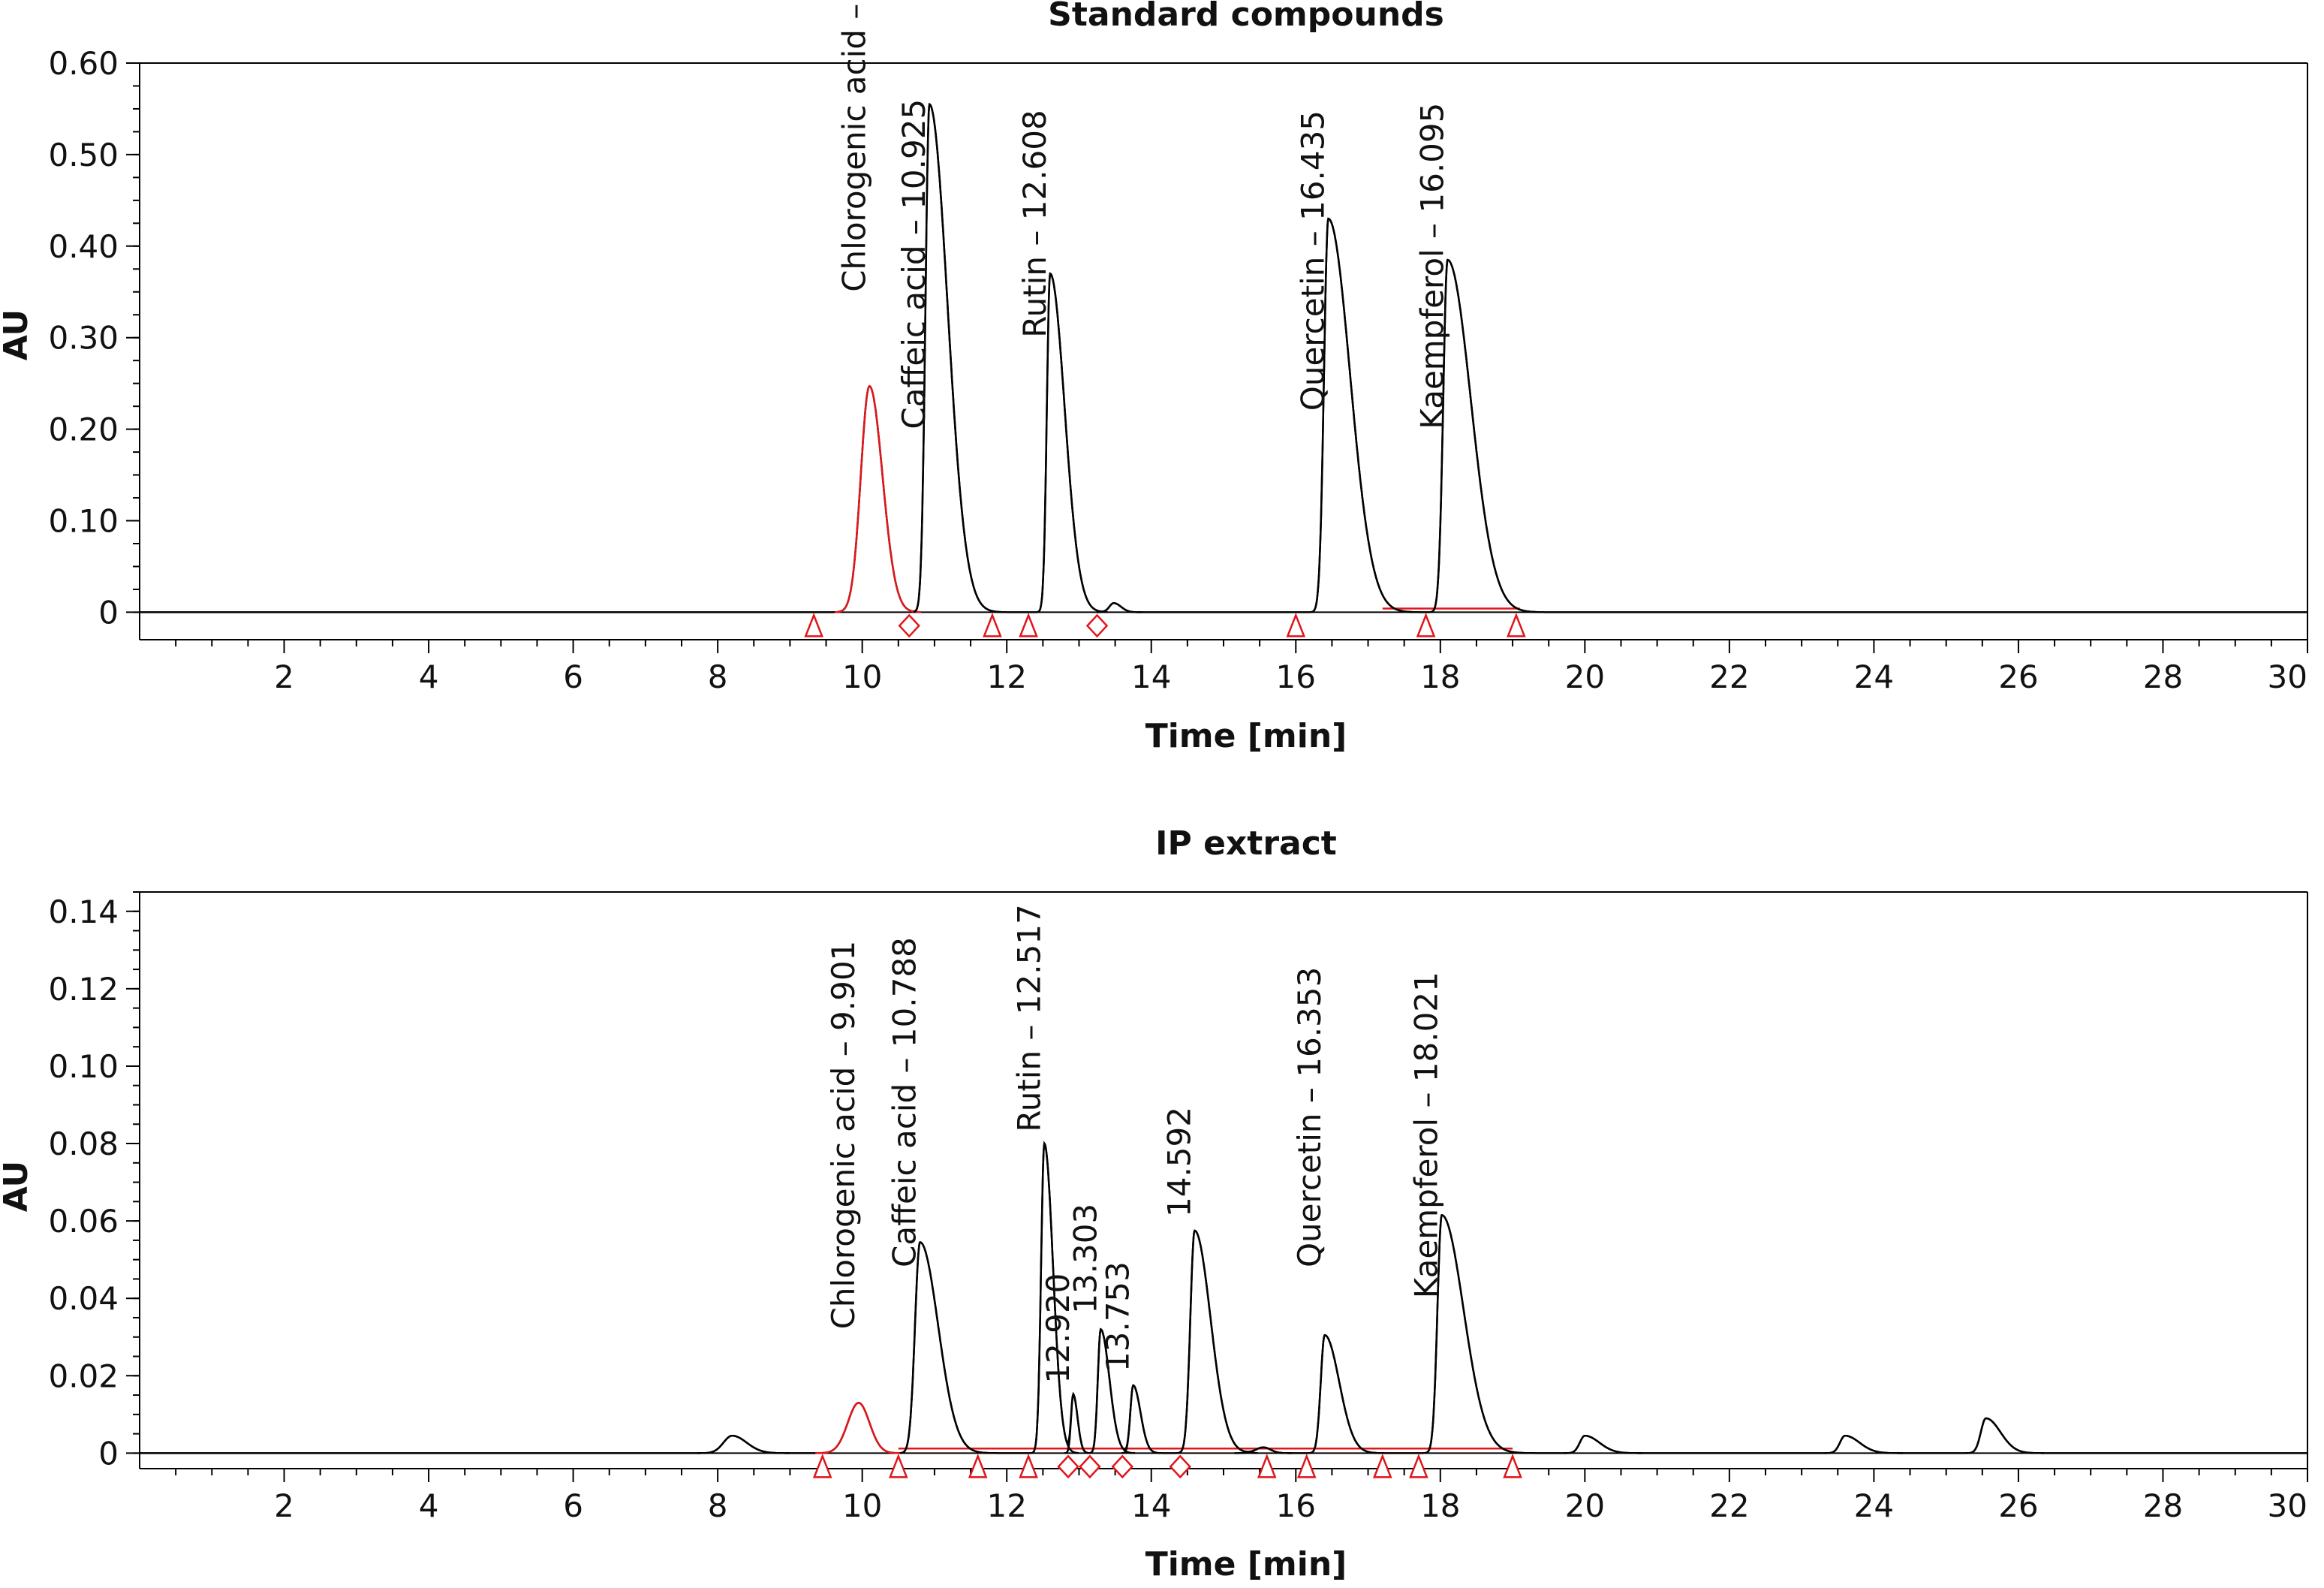  I want to click on peak-label: 12.920, so click(1058, 1328).